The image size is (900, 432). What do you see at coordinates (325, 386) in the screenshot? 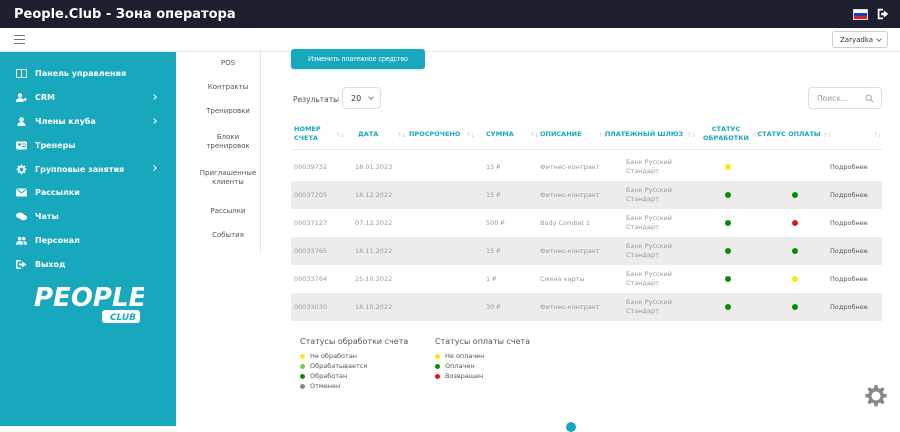
I see `legend-label: Отменен` at bounding box center [325, 386].